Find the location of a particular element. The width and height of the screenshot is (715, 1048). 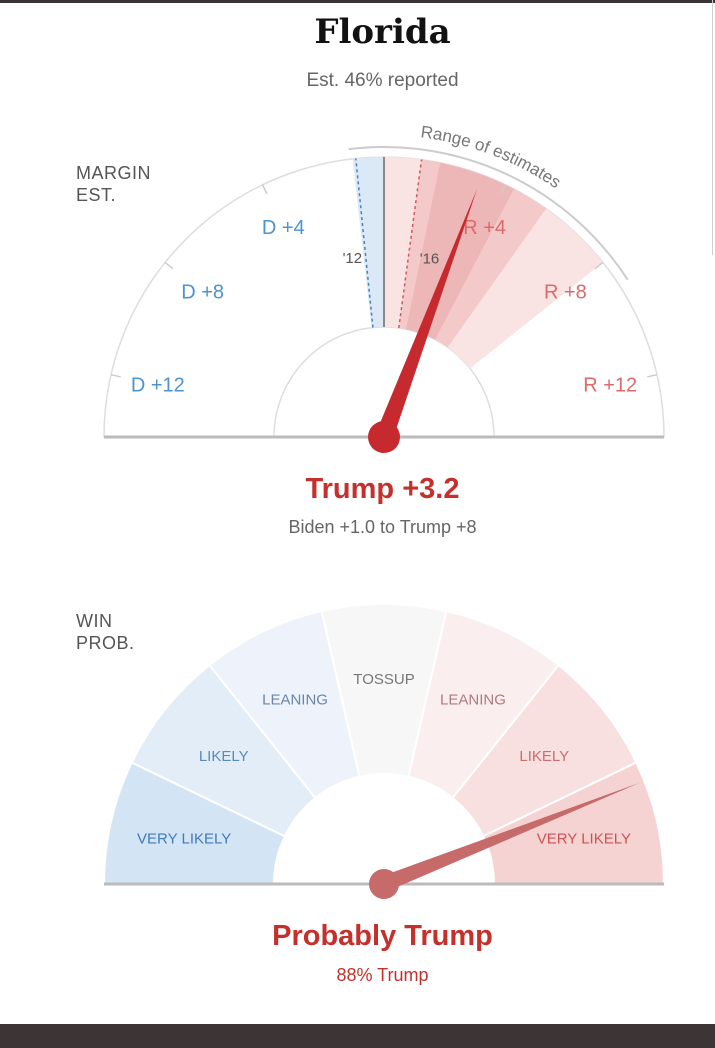

top-bar is located at coordinates (357, 1).